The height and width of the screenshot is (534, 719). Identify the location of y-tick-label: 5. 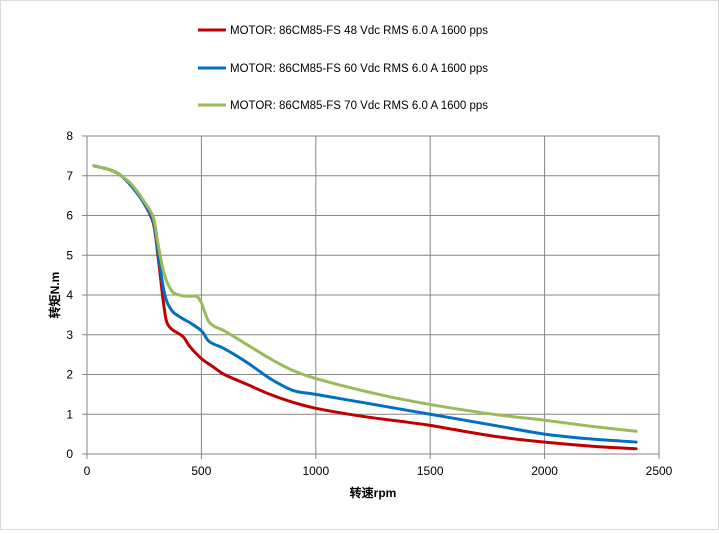
(69, 255).